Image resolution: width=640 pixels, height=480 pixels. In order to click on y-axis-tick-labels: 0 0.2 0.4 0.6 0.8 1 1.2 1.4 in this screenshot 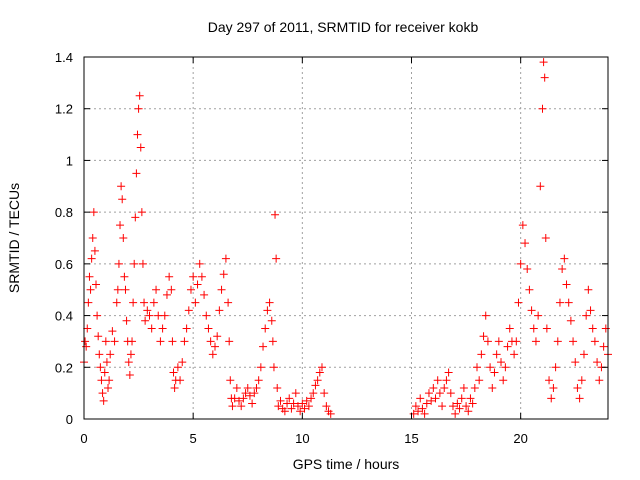, I will do `click(64, 238)`.